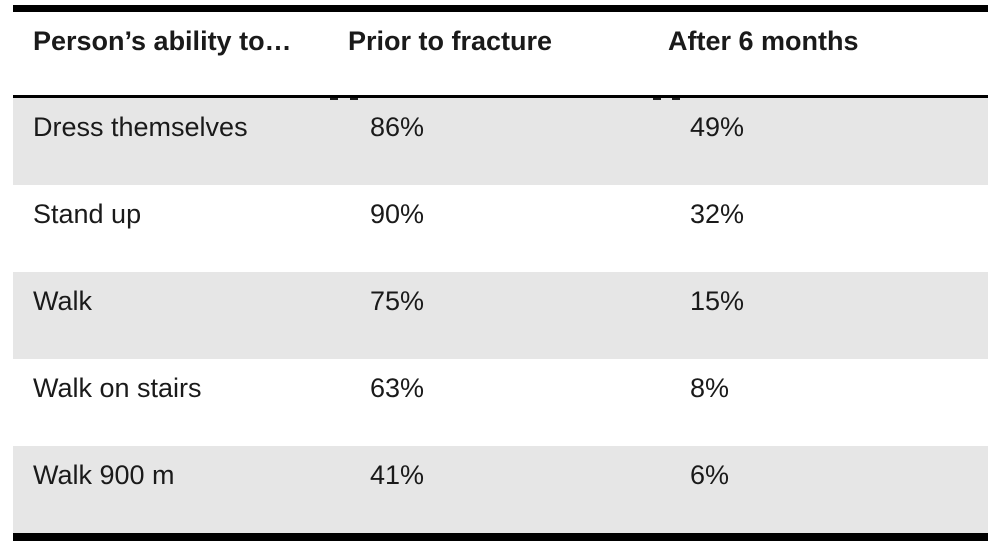 This screenshot has height=550, width=1000. Describe the element at coordinates (397, 214) in the screenshot. I see `prior-value-cell: 90%` at that location.